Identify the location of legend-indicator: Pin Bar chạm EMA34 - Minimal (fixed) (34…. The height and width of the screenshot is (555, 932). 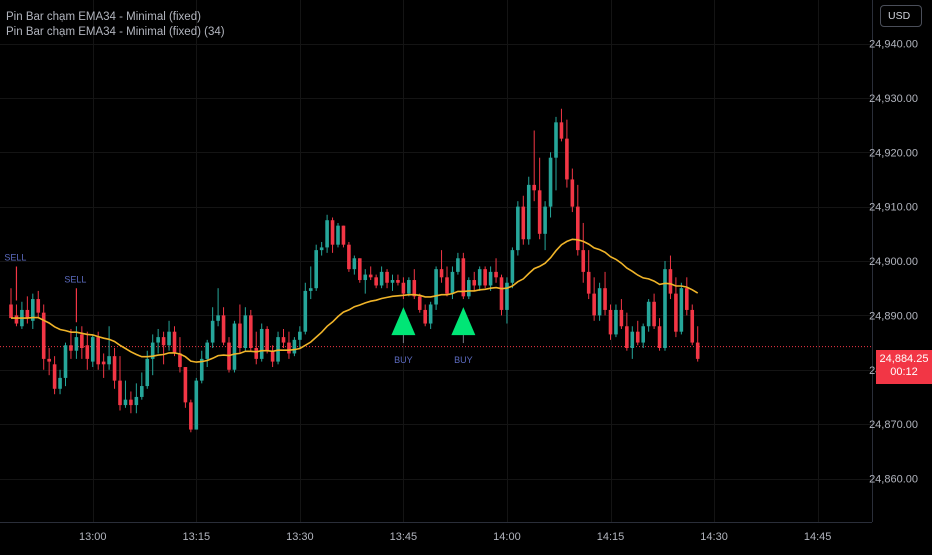
(115, 32).